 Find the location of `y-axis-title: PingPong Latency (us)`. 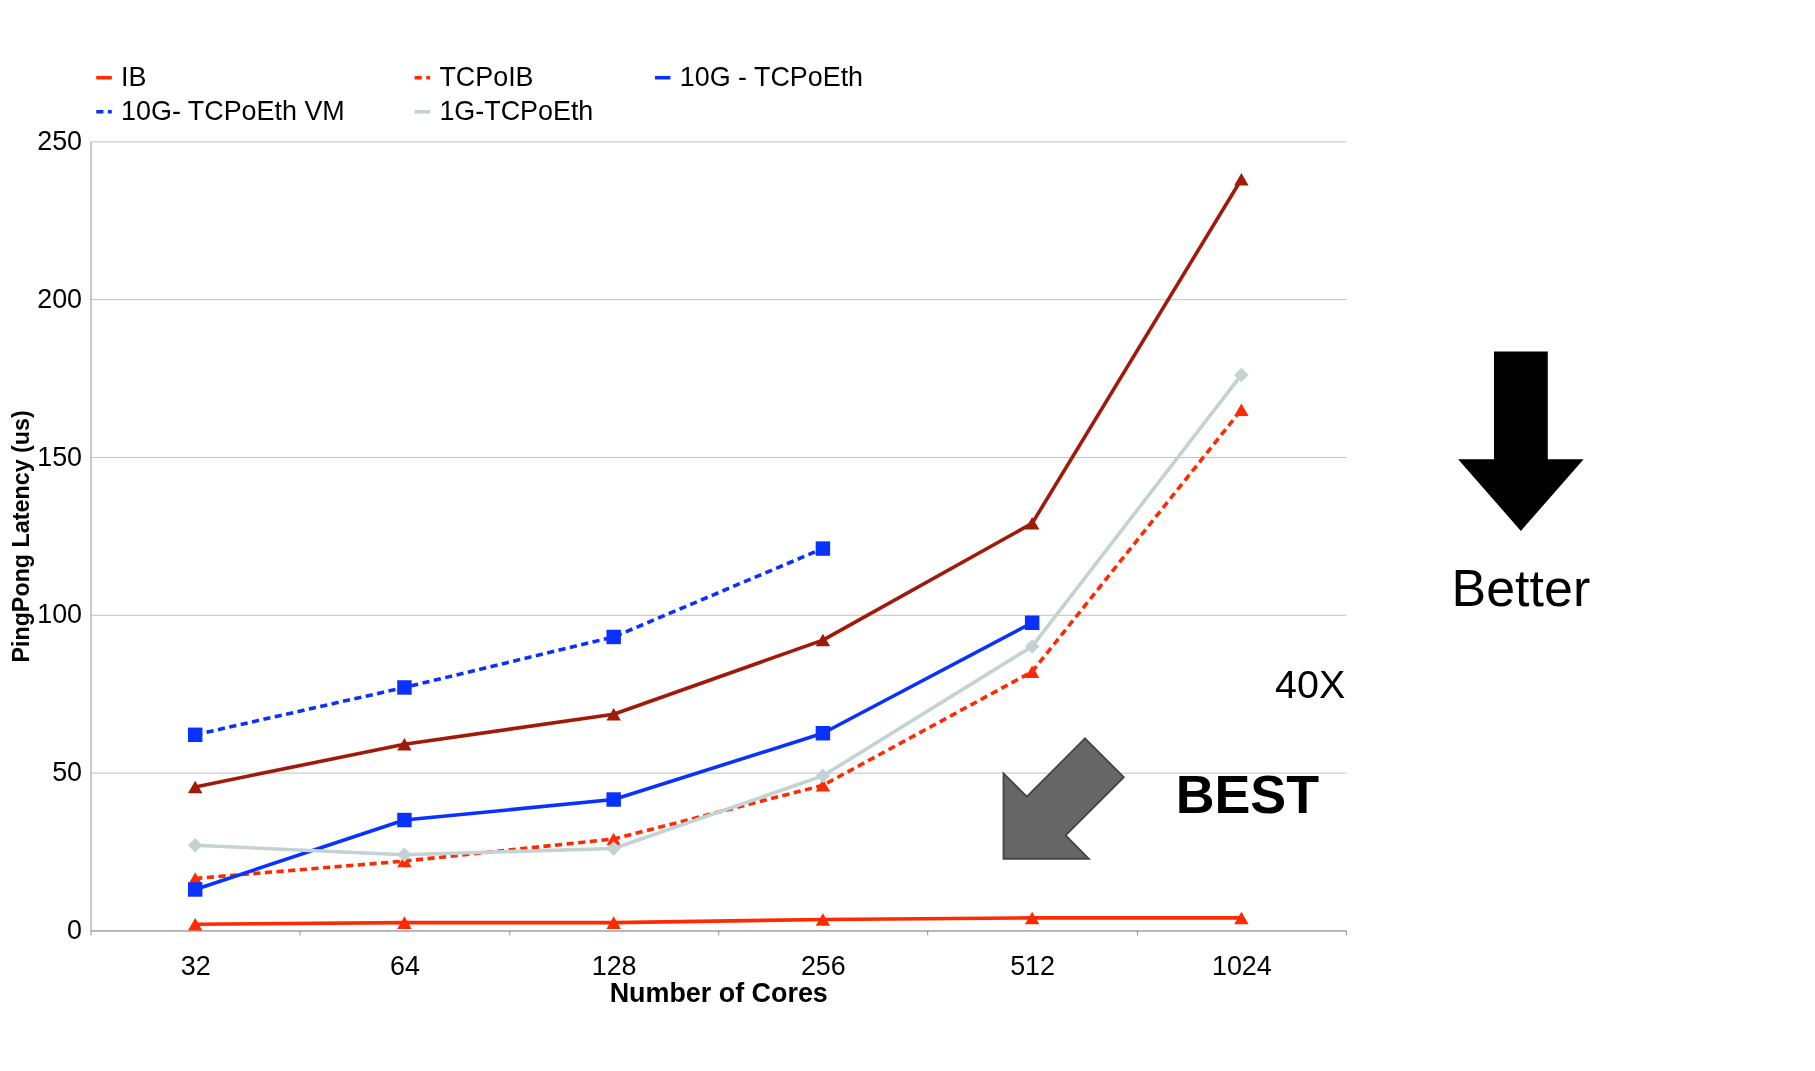

y-axis-title: PingPong Latency (us) is located at coordinates (21, 536).